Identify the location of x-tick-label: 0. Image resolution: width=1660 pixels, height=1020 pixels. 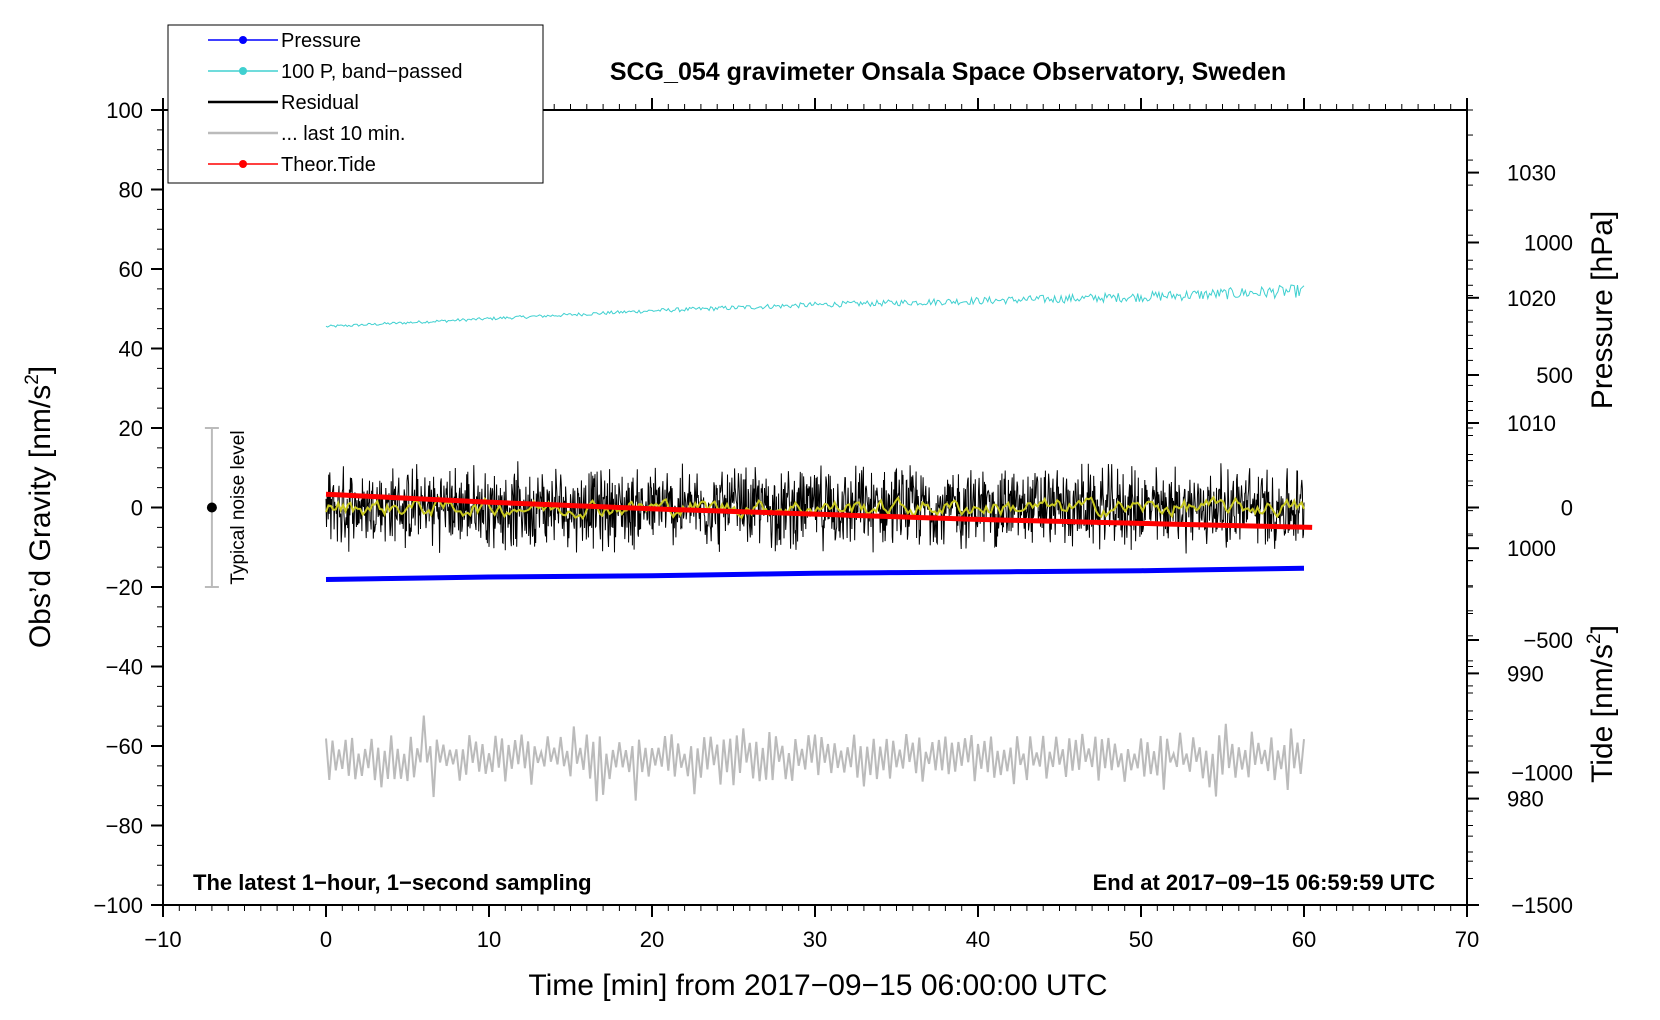
(326, 939).